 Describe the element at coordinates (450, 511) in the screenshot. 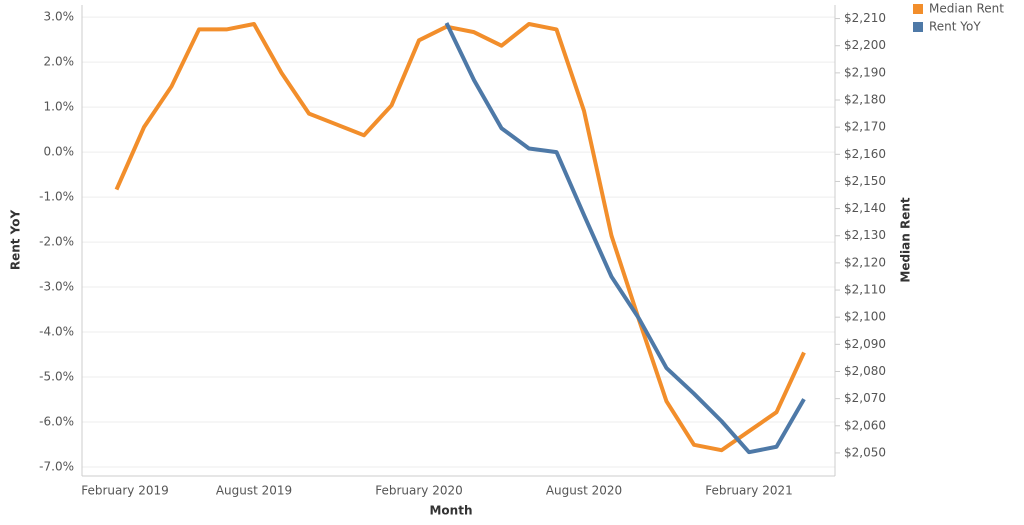

I see `x-axis-title: Month` at that location.